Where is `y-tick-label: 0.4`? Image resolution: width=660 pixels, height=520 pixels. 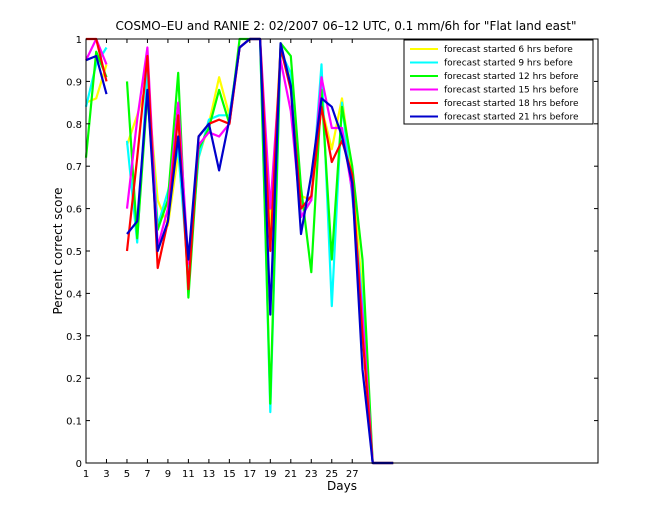 y-tick-label: 0.4 is located at coordinates (74, 294).